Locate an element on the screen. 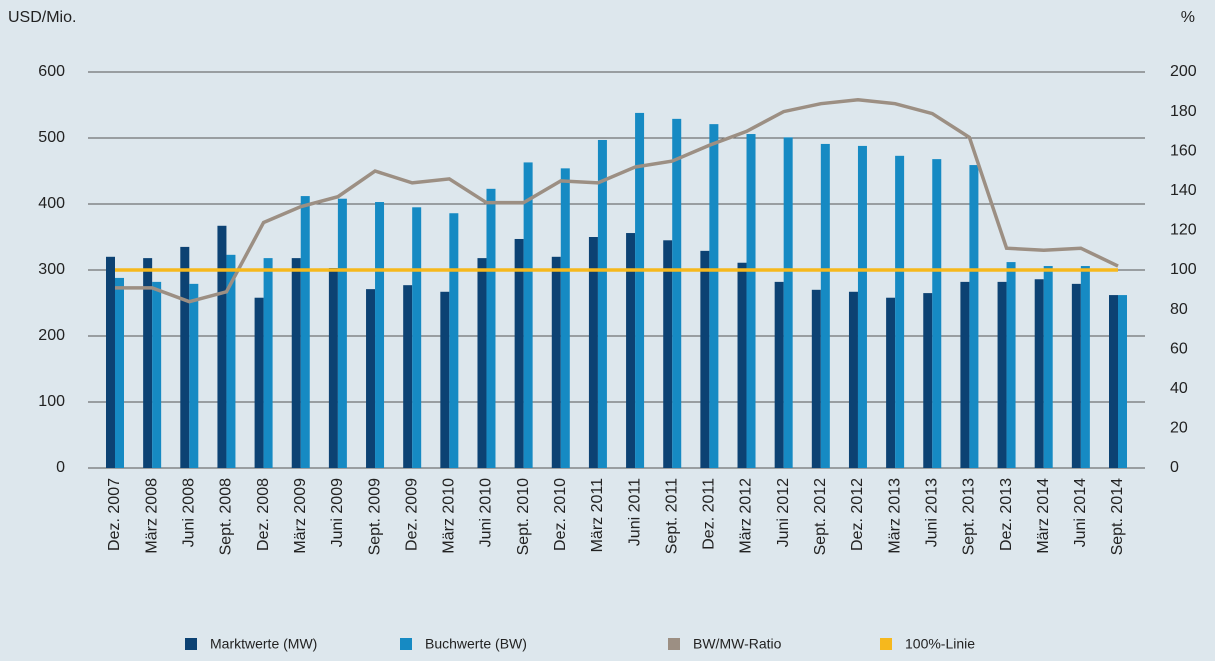 The height and width of the screenshot is (661, 1215). y-tick-label: 500 is located at coordinates (51, 137).